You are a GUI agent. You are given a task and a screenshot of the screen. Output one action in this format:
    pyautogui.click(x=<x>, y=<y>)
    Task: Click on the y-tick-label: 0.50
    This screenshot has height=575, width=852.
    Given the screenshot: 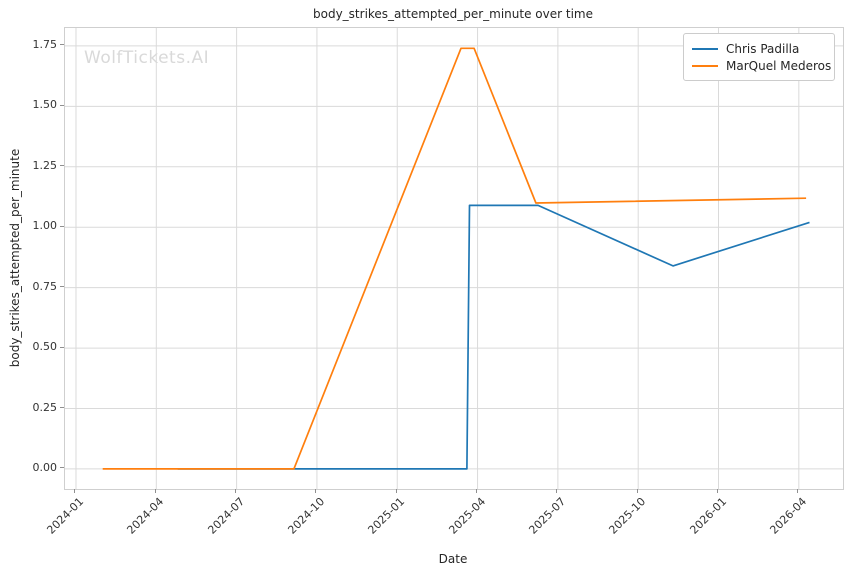 What is the action you would take?
    pyautogui.click(x=45, y=347)
    